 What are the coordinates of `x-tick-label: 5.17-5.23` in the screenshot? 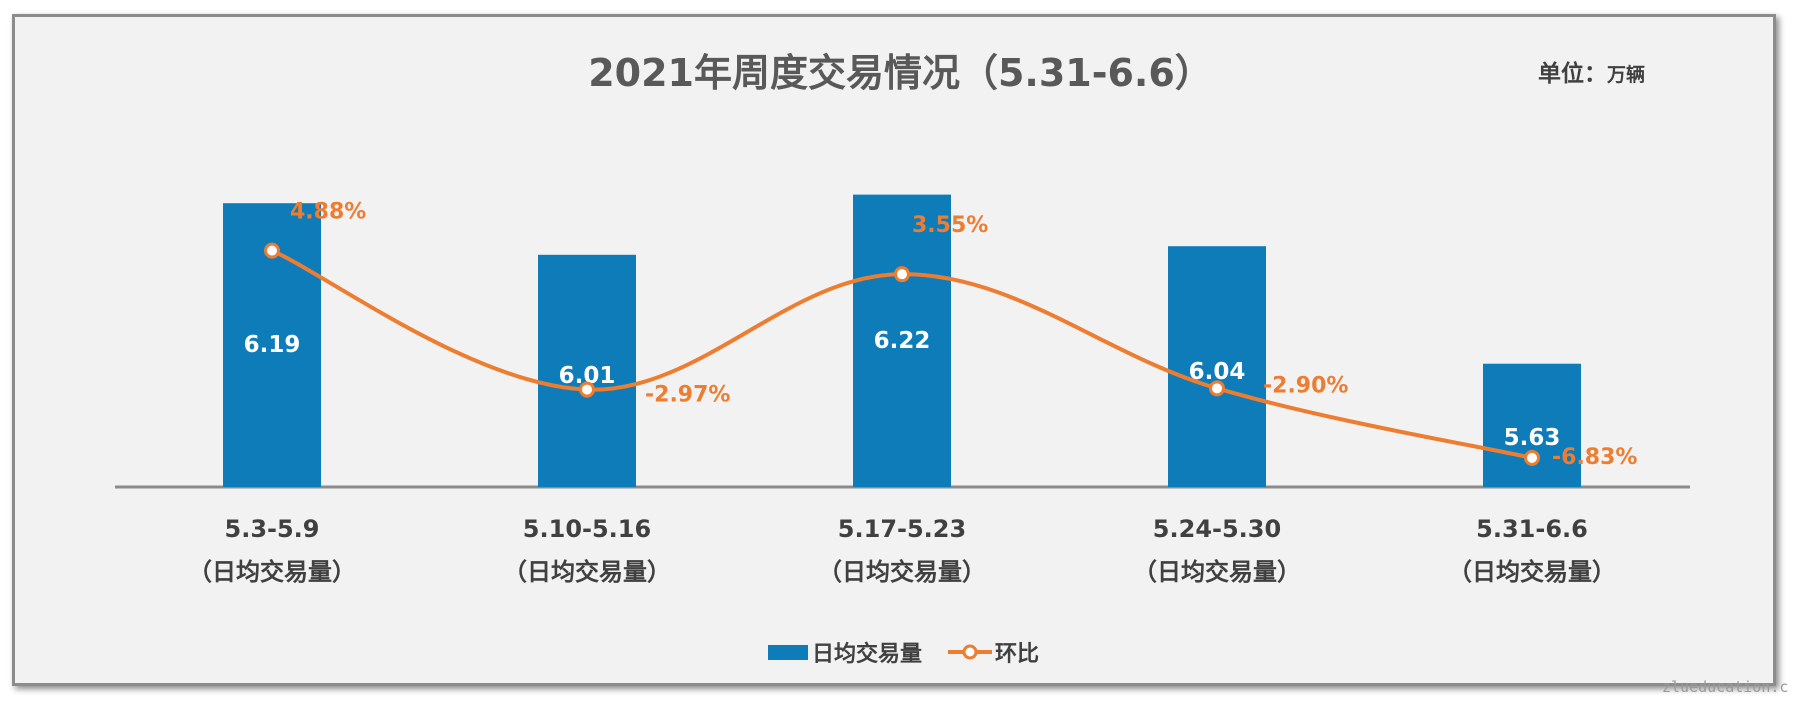 It's located at (902, 529).